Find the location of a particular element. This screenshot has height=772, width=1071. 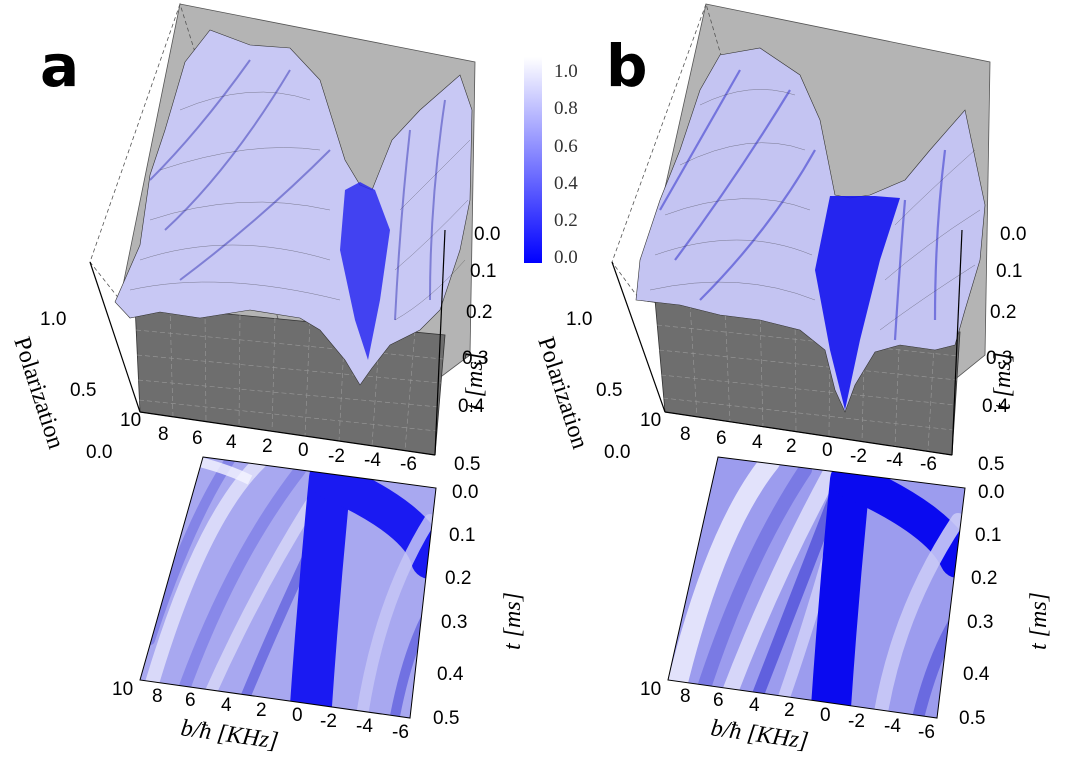

surface-contours-a is located at coordinates (300, 206).